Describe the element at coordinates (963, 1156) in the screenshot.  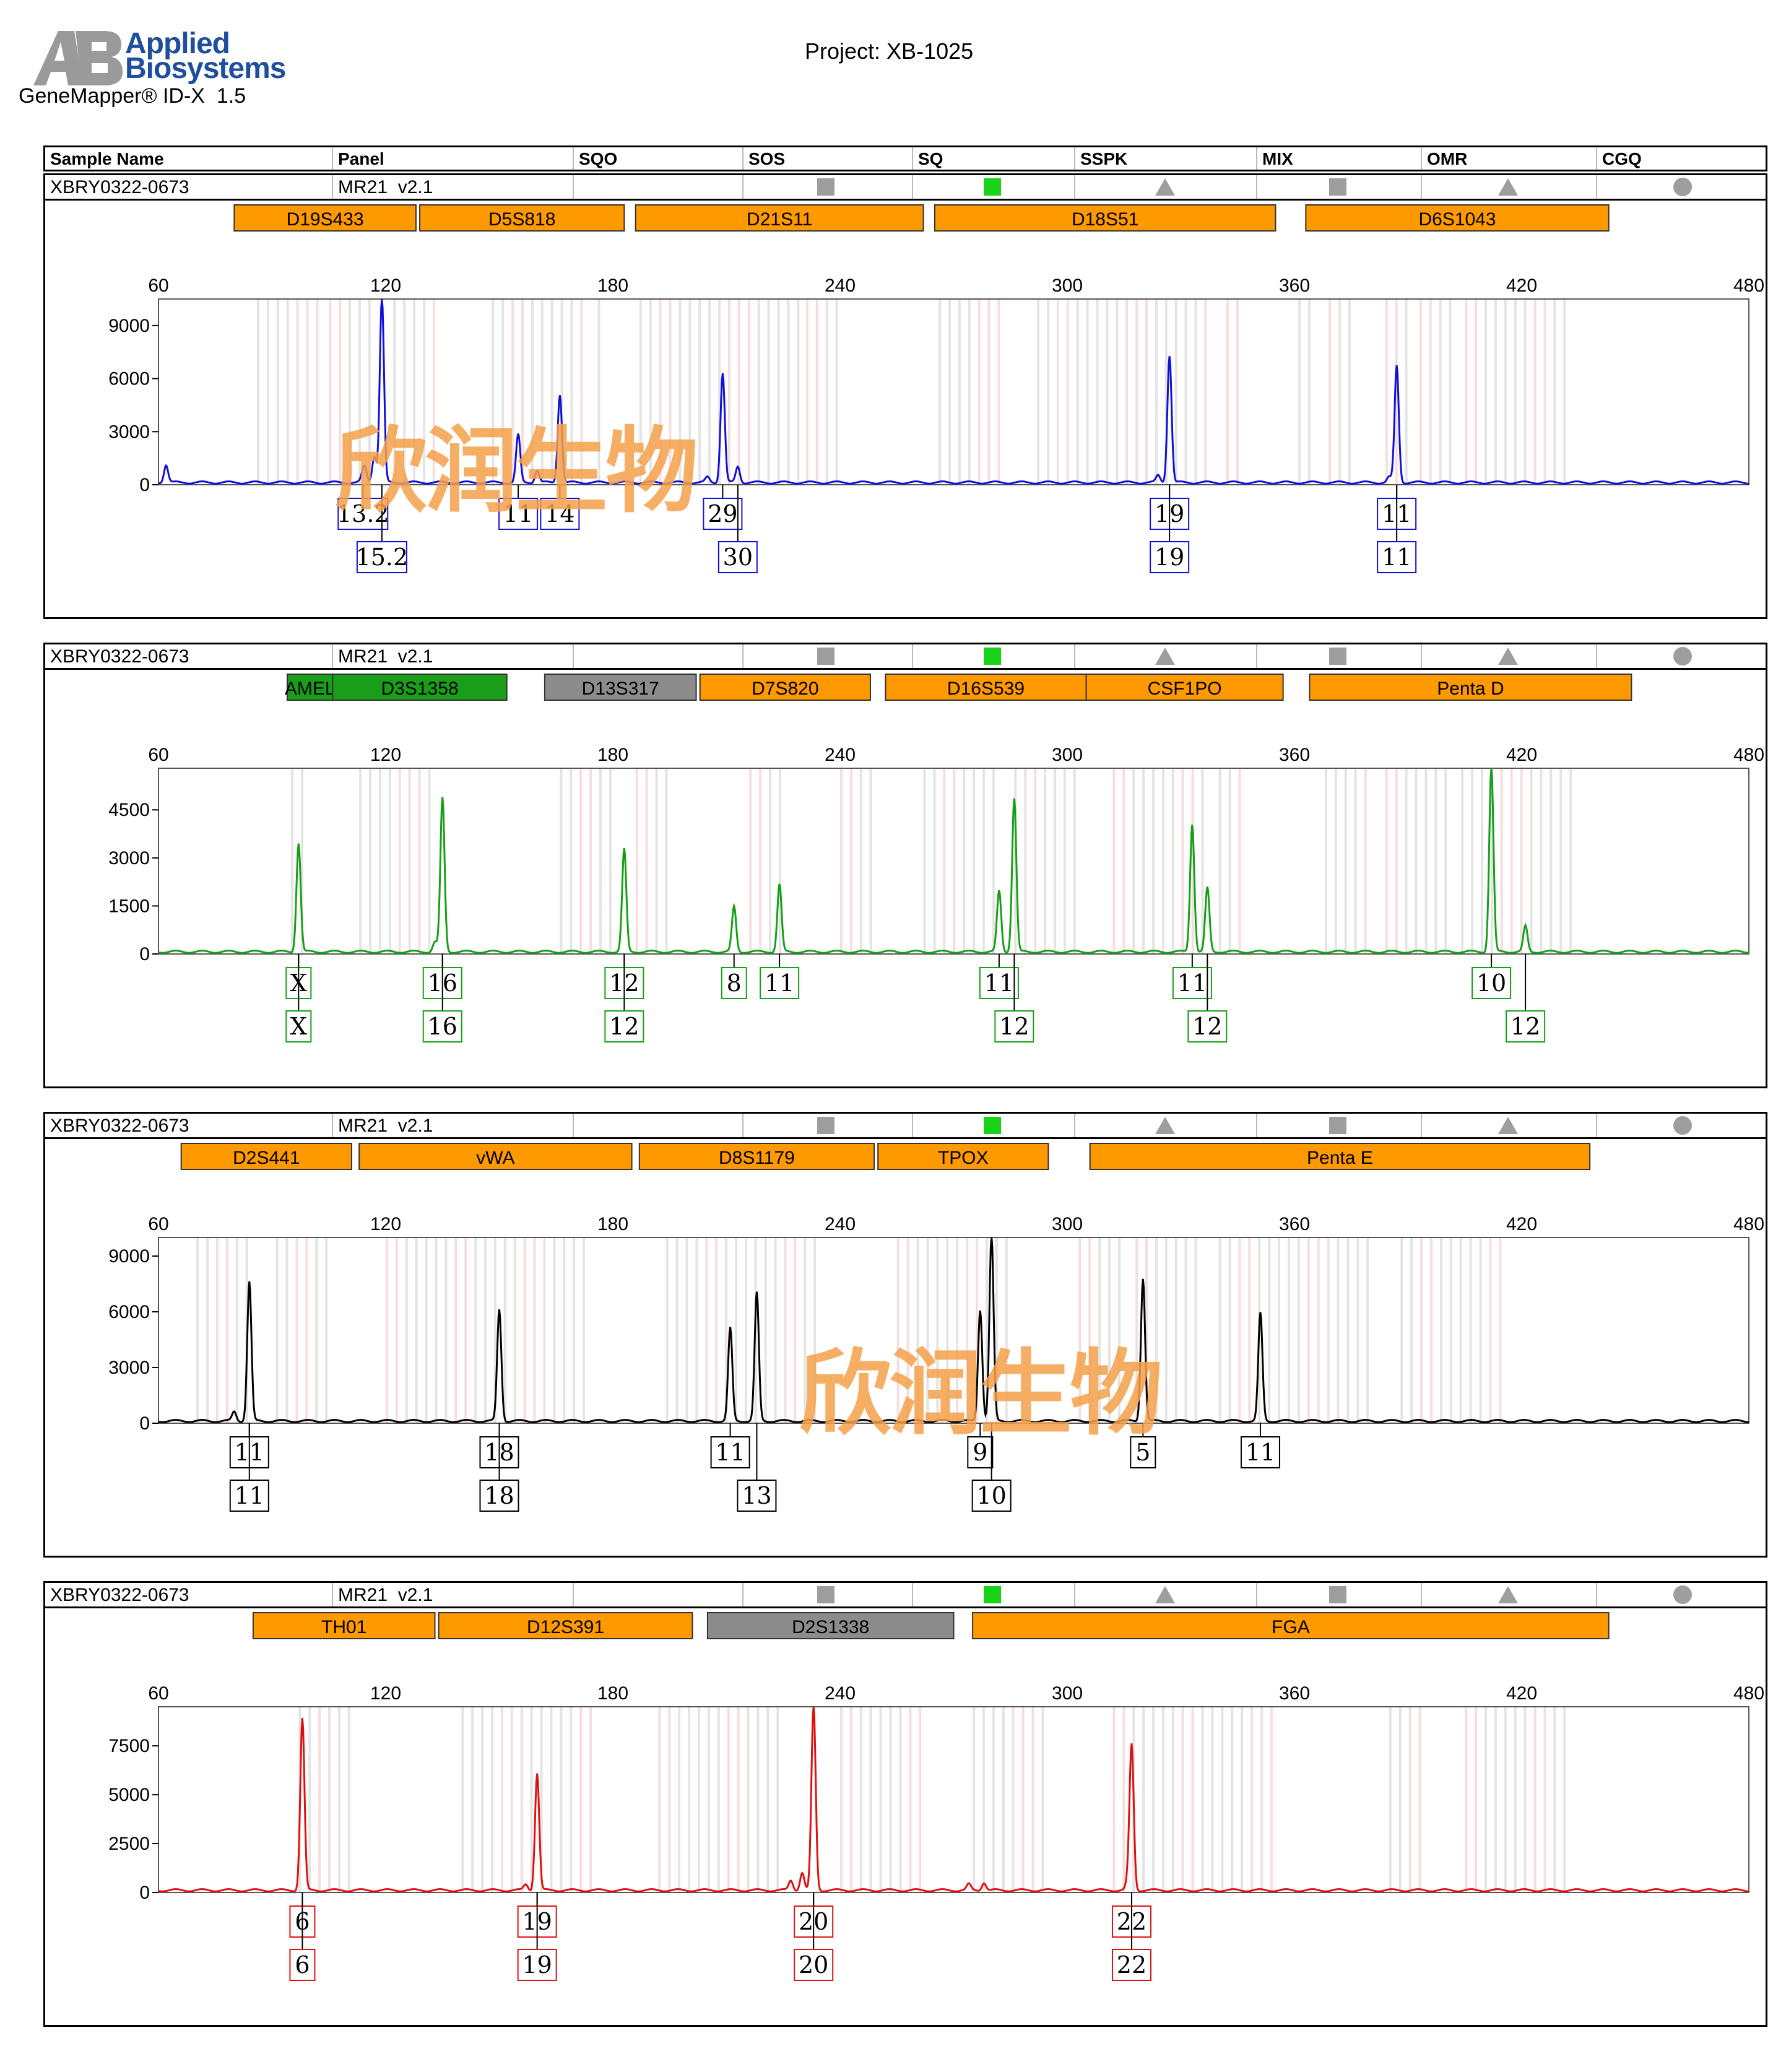
I see `marker-tpox: TPOX` at that location.